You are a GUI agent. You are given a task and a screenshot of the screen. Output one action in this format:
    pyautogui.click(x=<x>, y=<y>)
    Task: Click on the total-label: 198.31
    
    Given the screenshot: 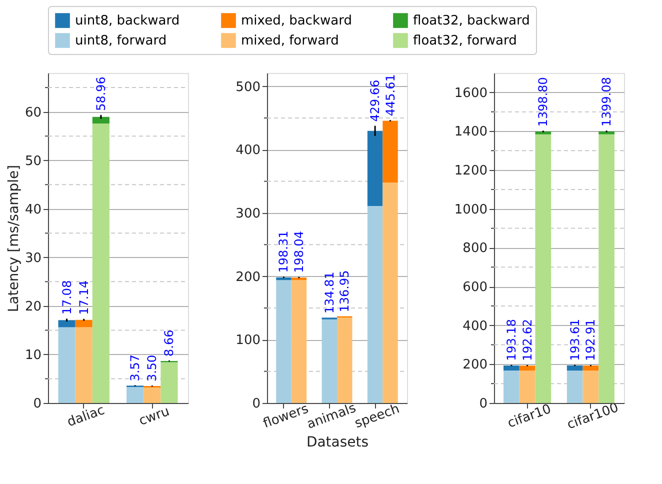 What is the action you would take?
    pyautogui.click(x=283, y=251)
    